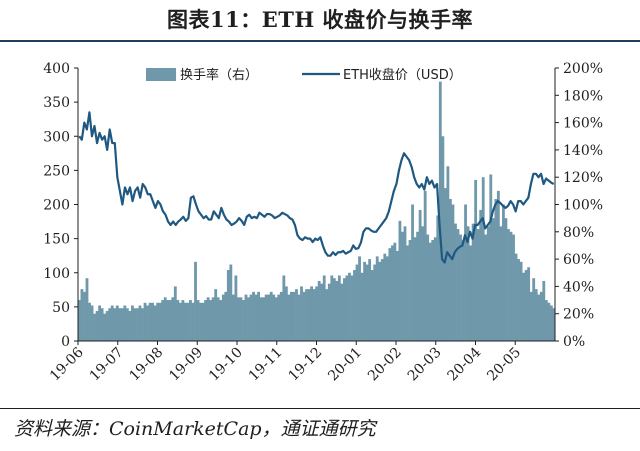  What do you see at coordinates (320, 41) in the screenshot?
I see `title-underline` at bounding box center [320, 41].